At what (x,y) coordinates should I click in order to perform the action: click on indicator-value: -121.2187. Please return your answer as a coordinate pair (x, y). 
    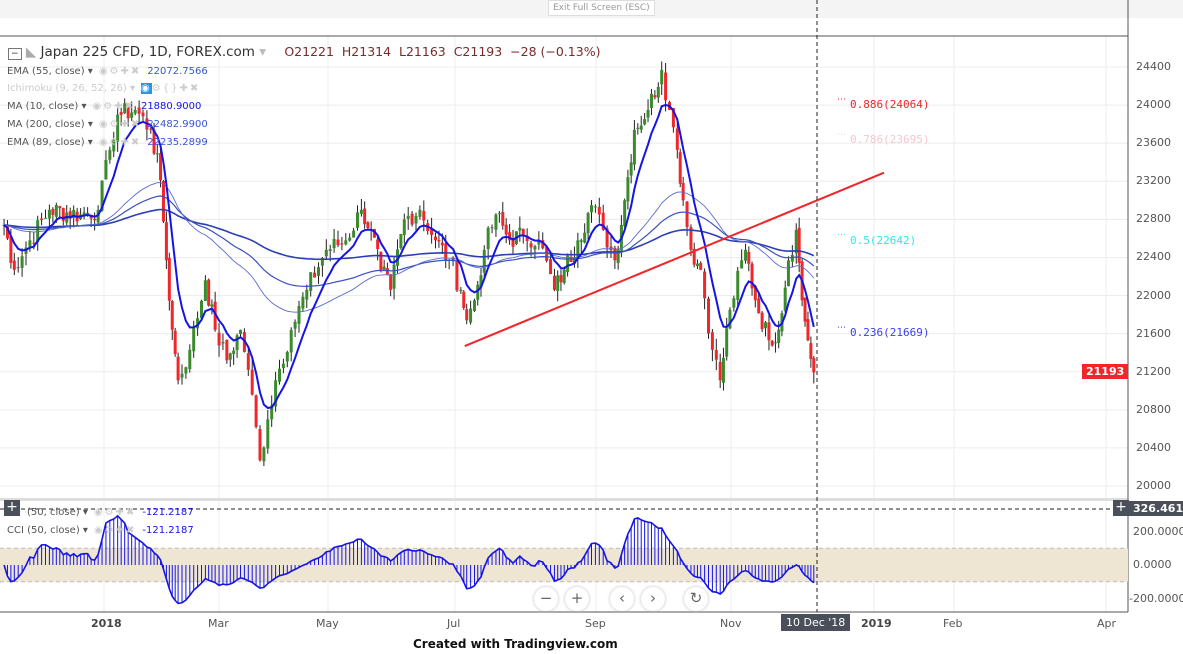
    Looking at the image, I should click on (168, 530).